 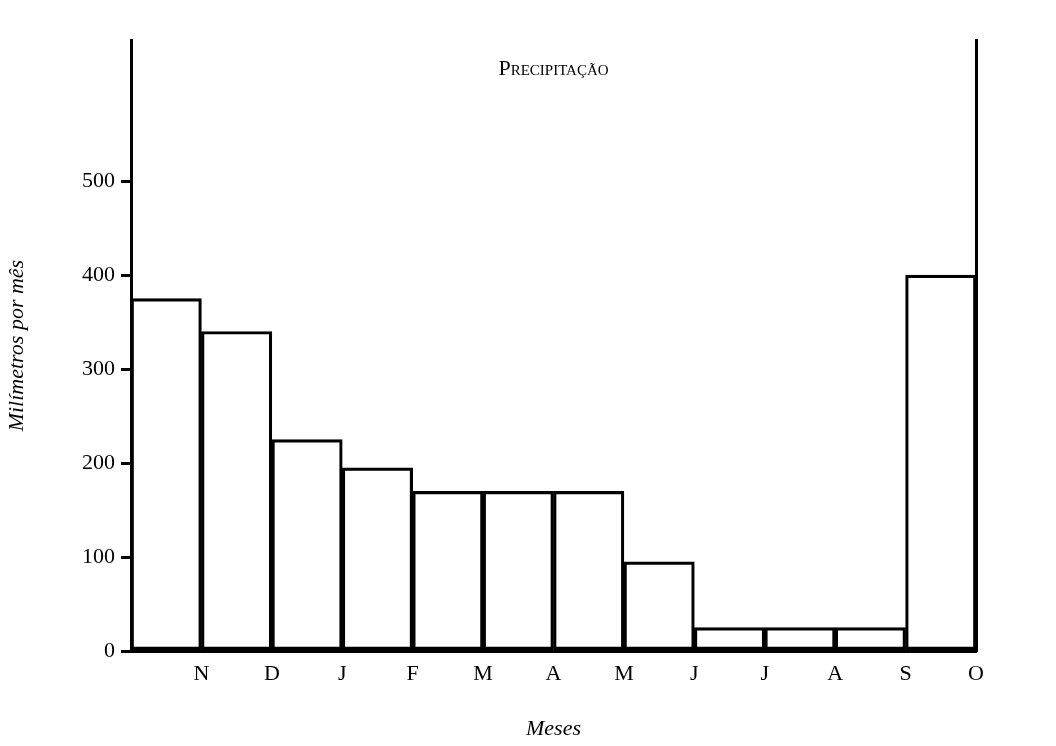 I want to click on y-tick-label: 100, so click(x=98, y=555).